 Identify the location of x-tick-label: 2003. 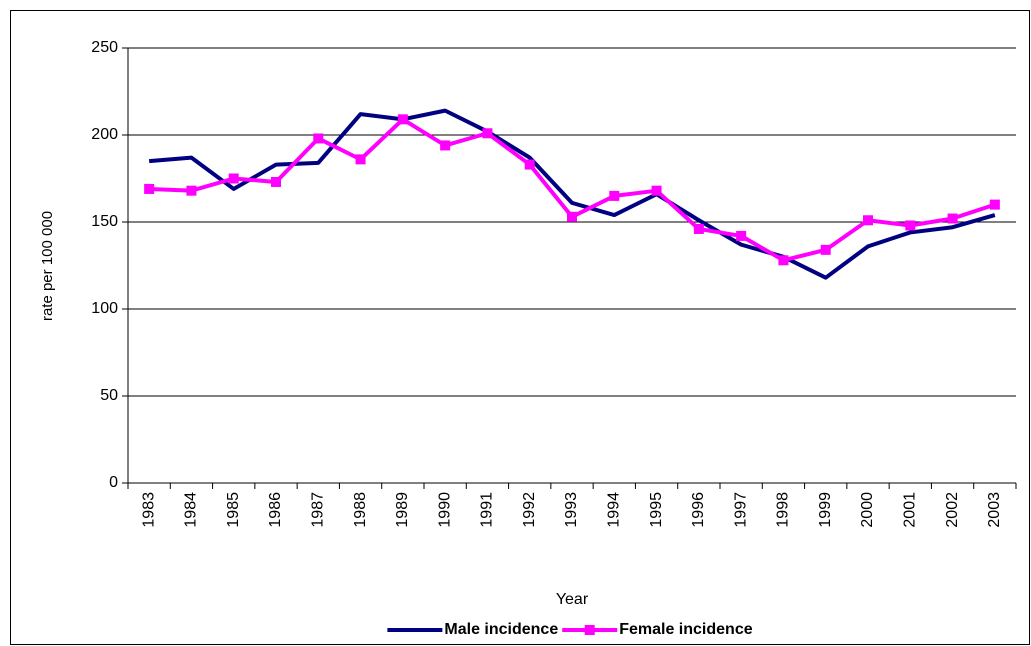
(994, 510).